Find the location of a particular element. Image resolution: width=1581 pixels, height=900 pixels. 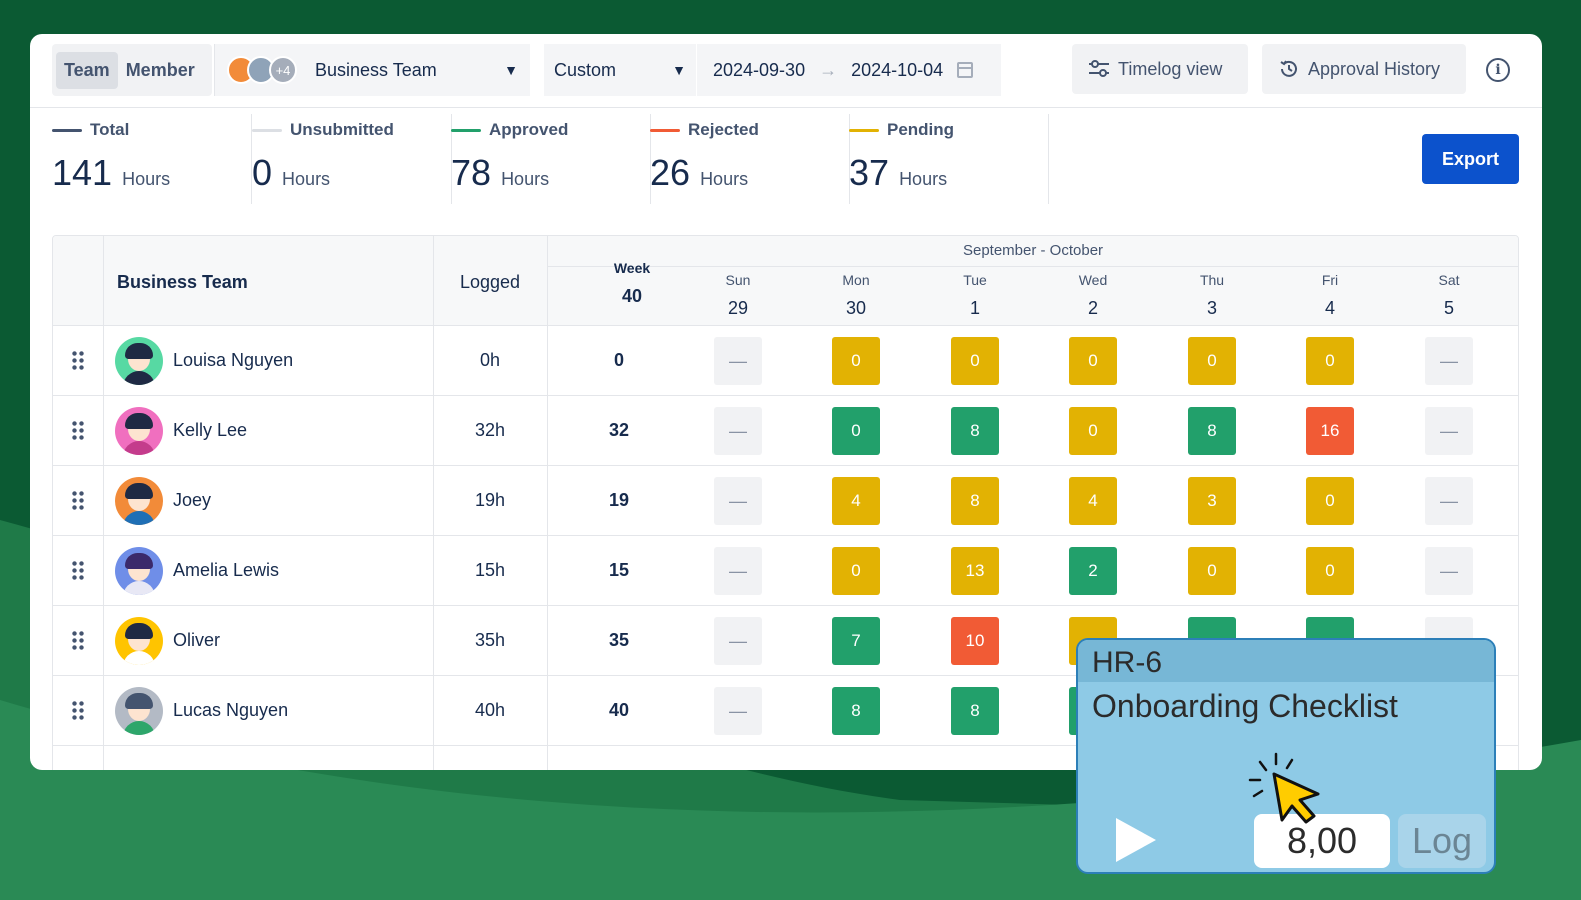

log-button: Log is located at coordinates (1442, 841).